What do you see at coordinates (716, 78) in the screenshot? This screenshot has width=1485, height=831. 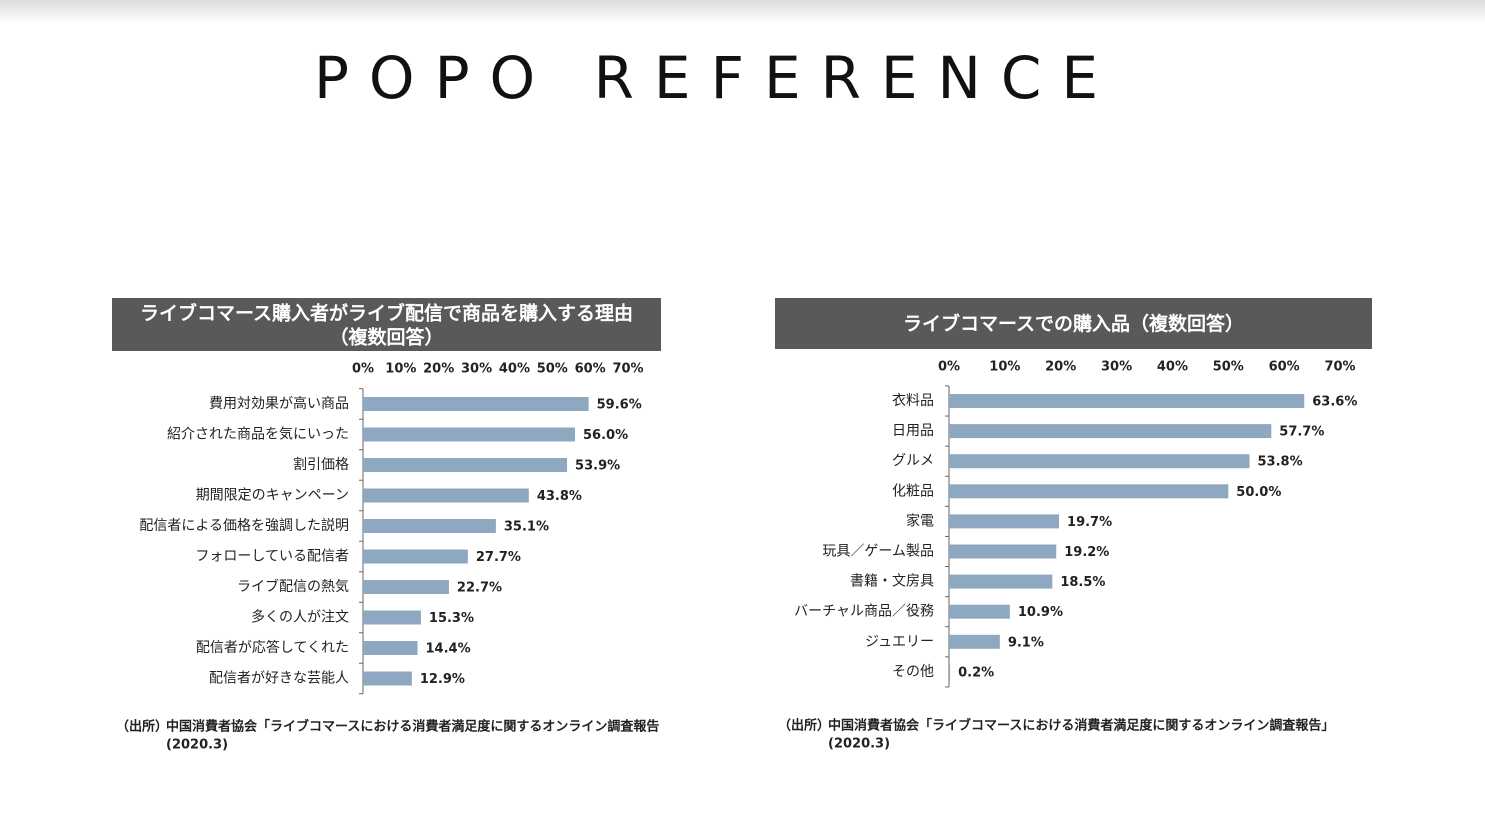 I see `page-title: POPO REFERENCE` at bounding box center [716, 78].